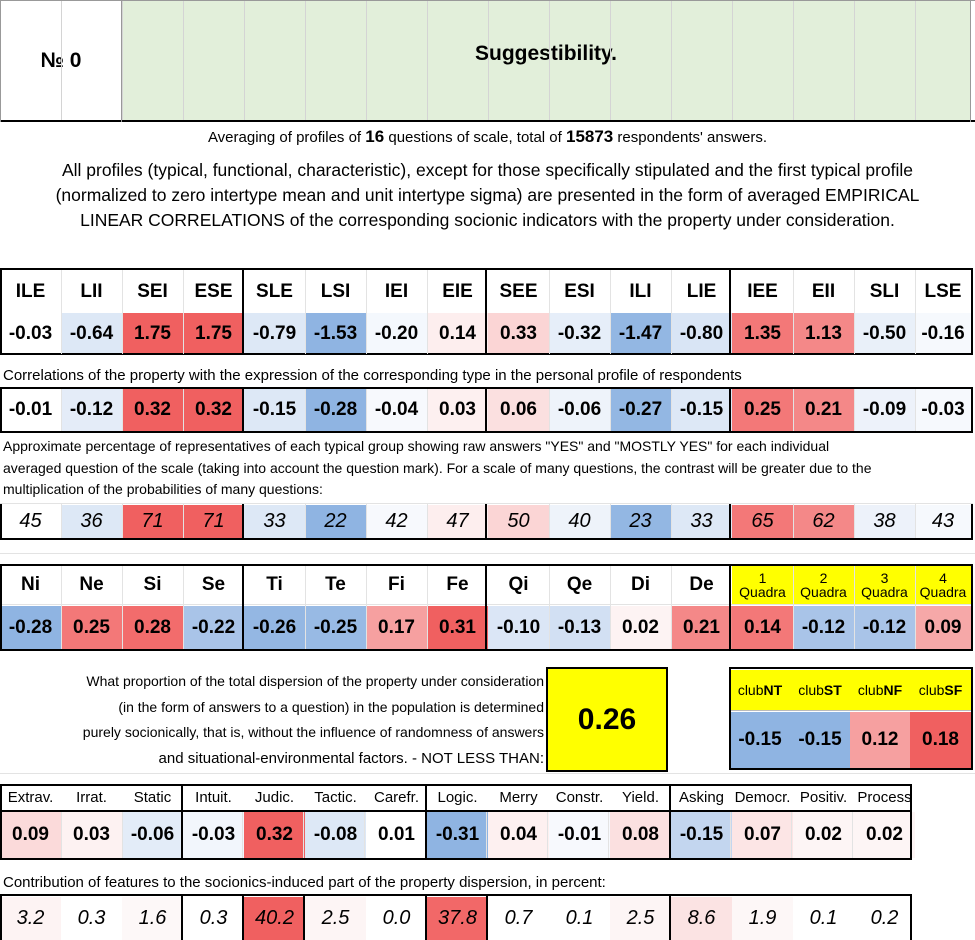 Image resolution: width=975 pixels, height=940 pixels. I want to click on type-profile-value: -0.79, so click(274, 333).